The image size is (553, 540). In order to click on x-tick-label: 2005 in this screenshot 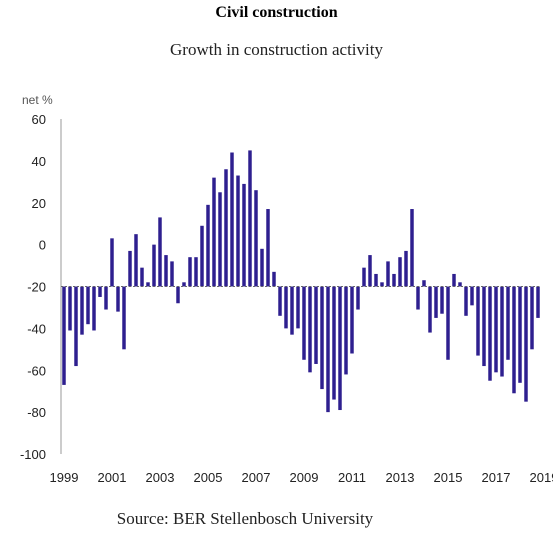, I will do `click(208, 477)`.